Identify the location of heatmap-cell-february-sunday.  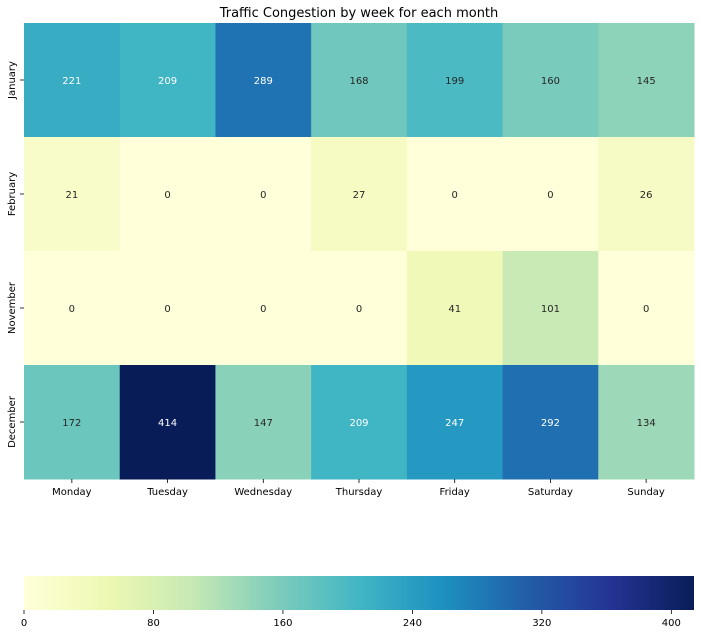
(646, 194).